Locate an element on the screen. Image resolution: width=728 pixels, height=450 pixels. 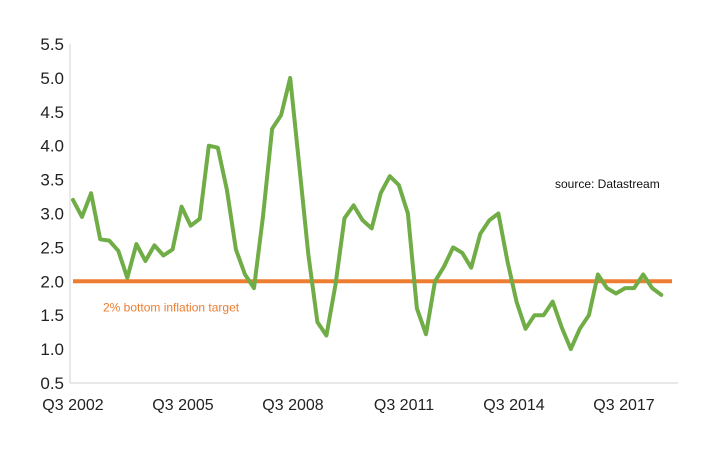
y-tick-label: 5.0 is located at coordinates (52, 78).